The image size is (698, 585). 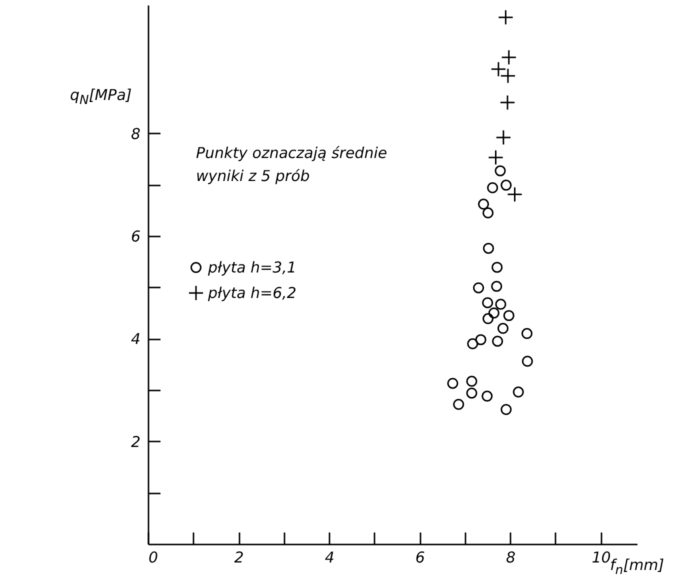 I want to click on x-tick-label: 2, so click(x=239, y=557).